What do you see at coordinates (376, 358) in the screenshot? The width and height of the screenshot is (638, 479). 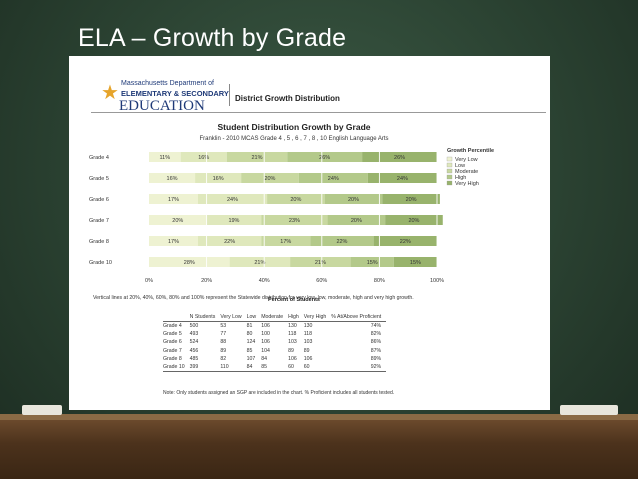 I see `table-cell: 89%` at bounding box center [376, 358].